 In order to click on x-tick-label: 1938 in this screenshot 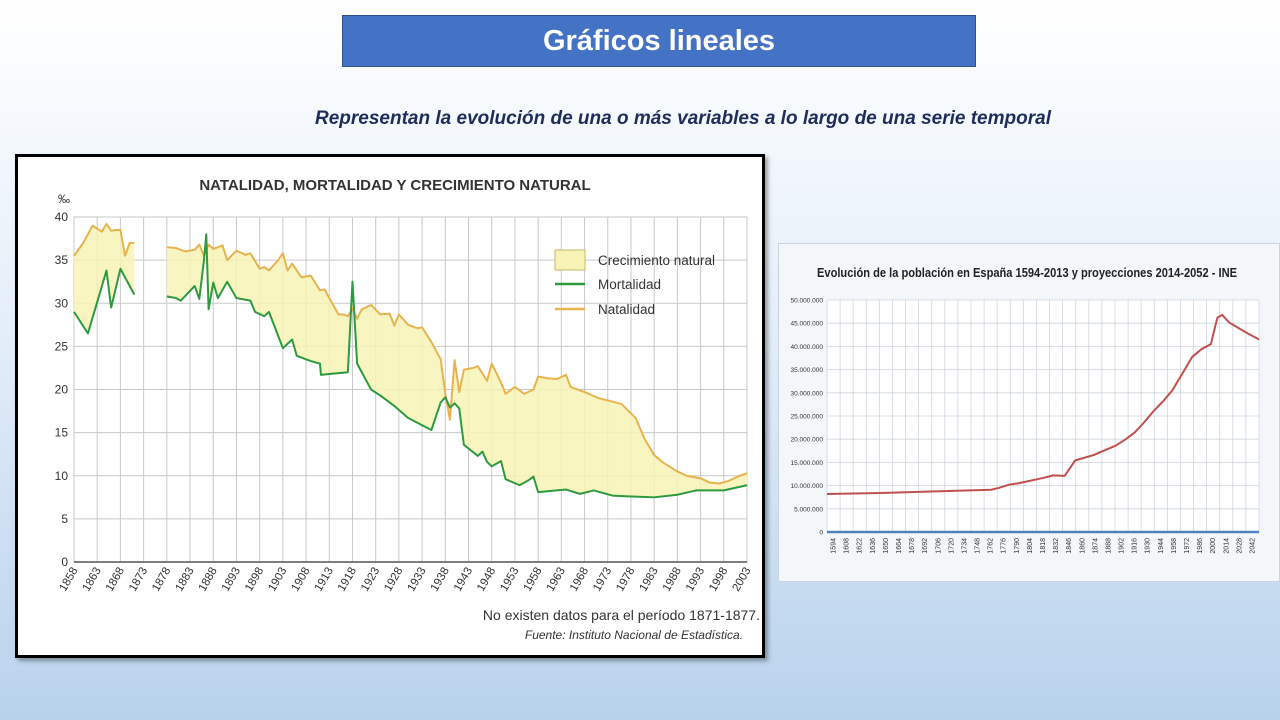, I will do `click(440, 580)`.